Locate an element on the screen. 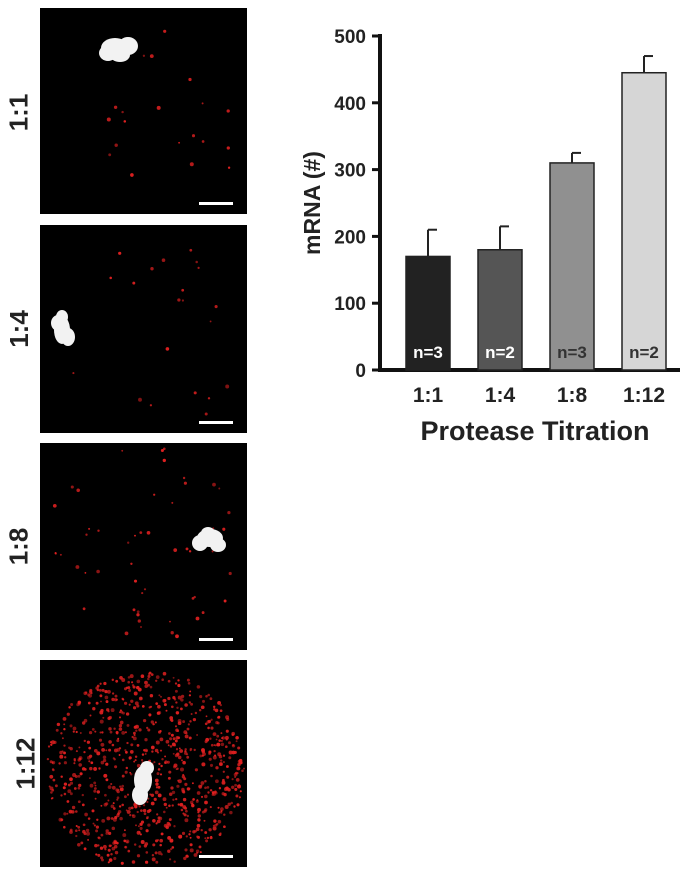 The width and height of the screenshot is (700, 875). nucleus is located at coordinates (118, 49).